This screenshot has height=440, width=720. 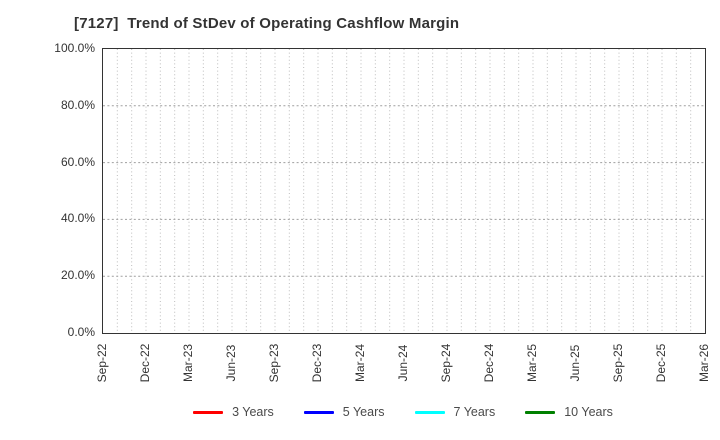 What do you see at coordinates (317, 363) in the screenshot?
I see `x-axis-tick-label: Dec-23` at bounding box center [317, 363].